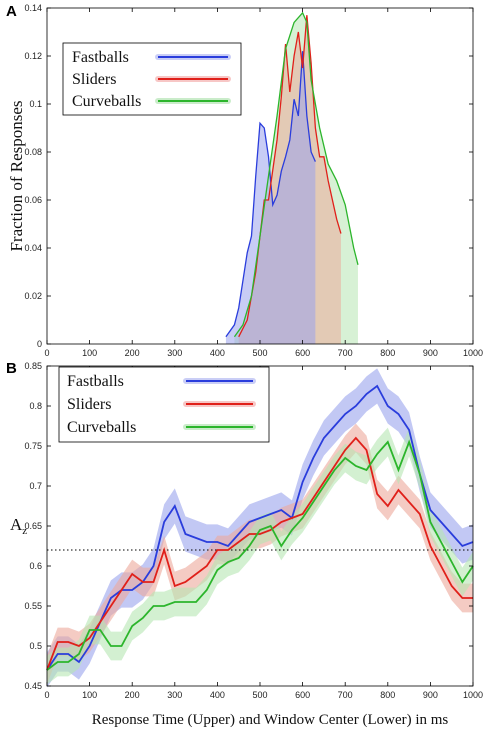 The width and height of the screenshot is (490, 734). What do you see at coordinates (132, 695) in the screenshot?
I see `panel-b-x-tick-label-200: 200` at bounding box center [132, 695].